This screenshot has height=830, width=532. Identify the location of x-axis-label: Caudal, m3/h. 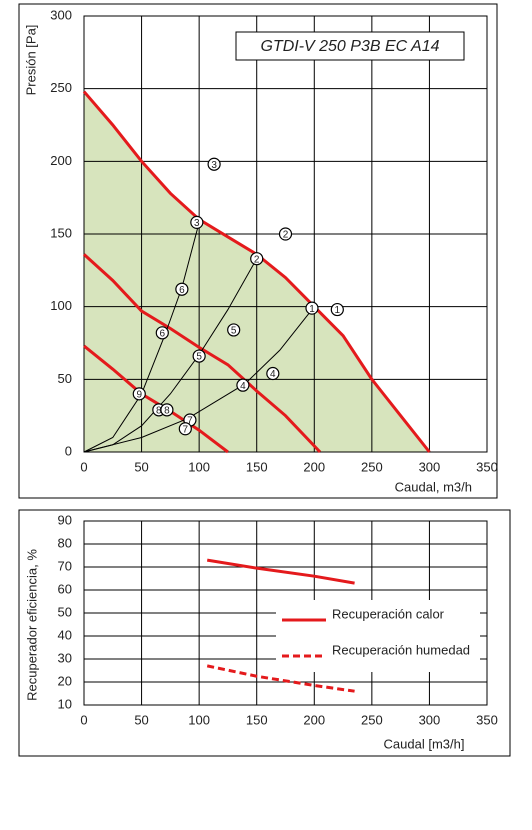
(433, 486).